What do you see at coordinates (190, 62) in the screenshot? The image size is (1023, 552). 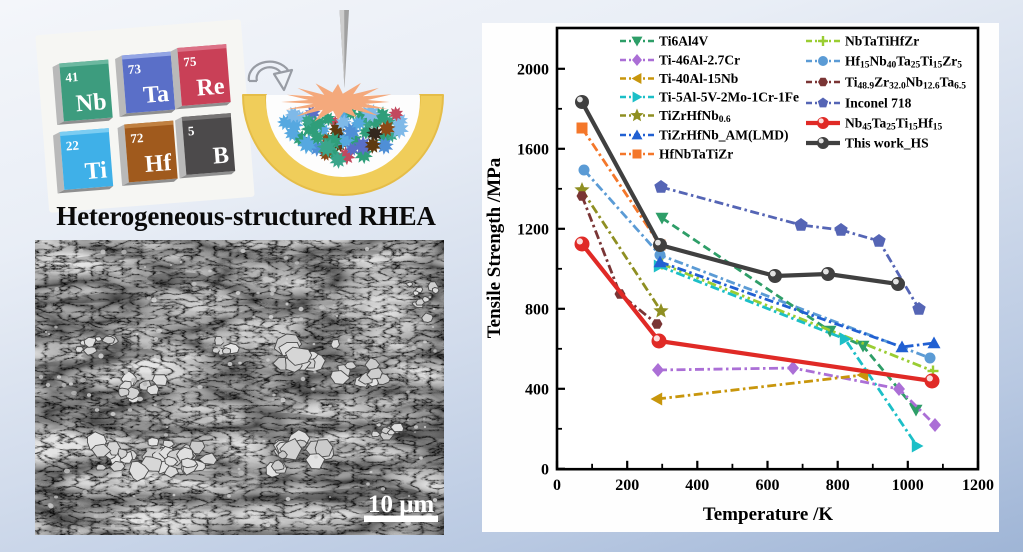 I see `svg-text: 75` at bounding box center [190, 62].